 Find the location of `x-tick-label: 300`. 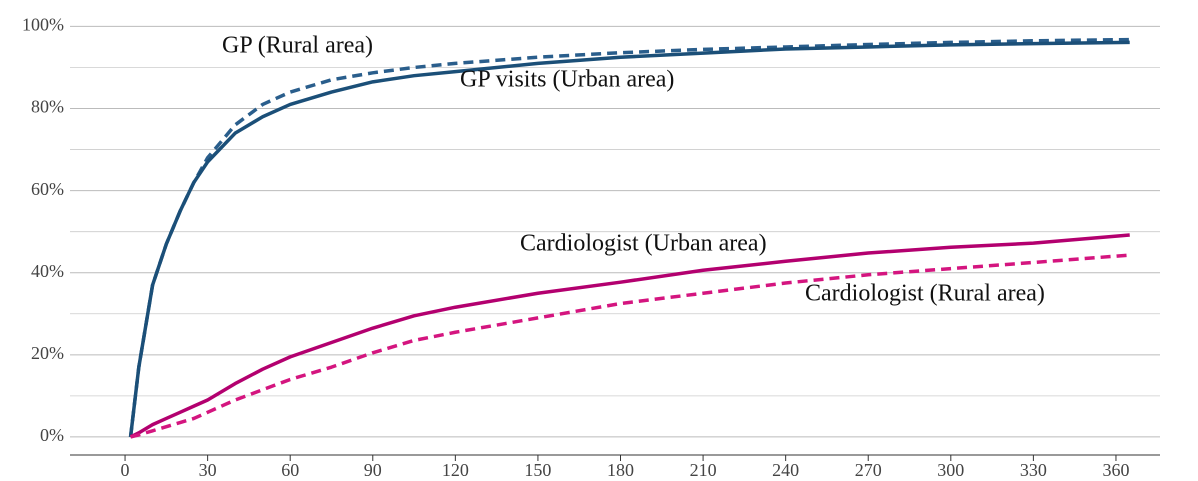

x-tick-label: 300 is located at coordinates (950, 470).